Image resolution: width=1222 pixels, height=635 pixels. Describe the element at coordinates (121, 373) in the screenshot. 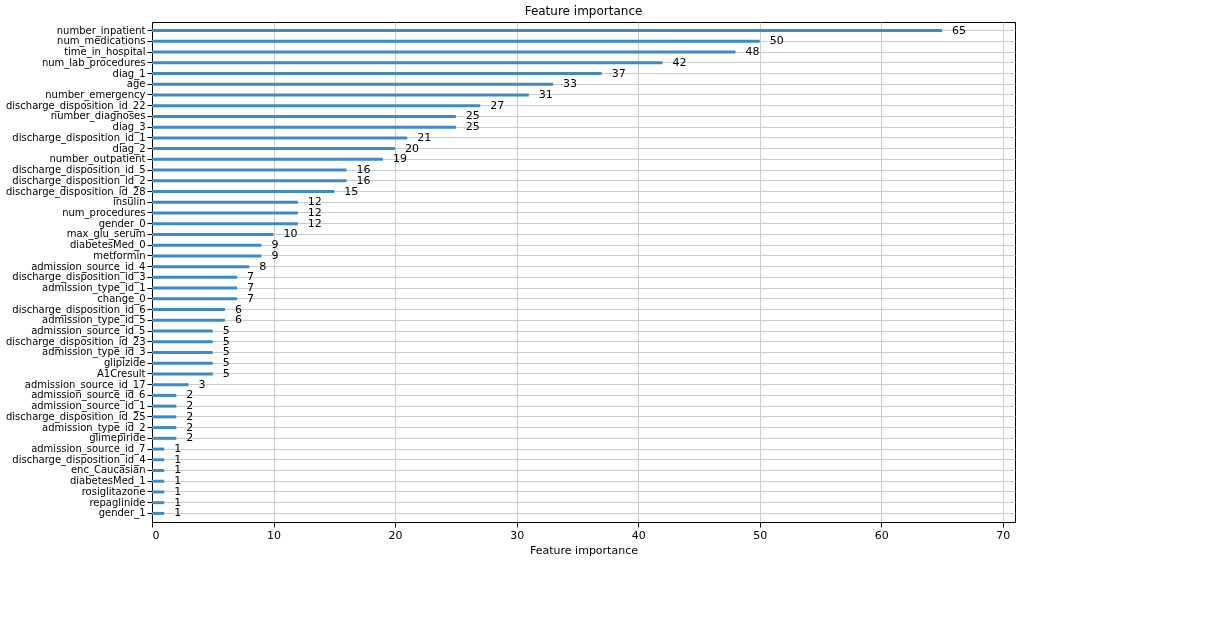

I see `y-tick-label: A1Cresult` at that location.